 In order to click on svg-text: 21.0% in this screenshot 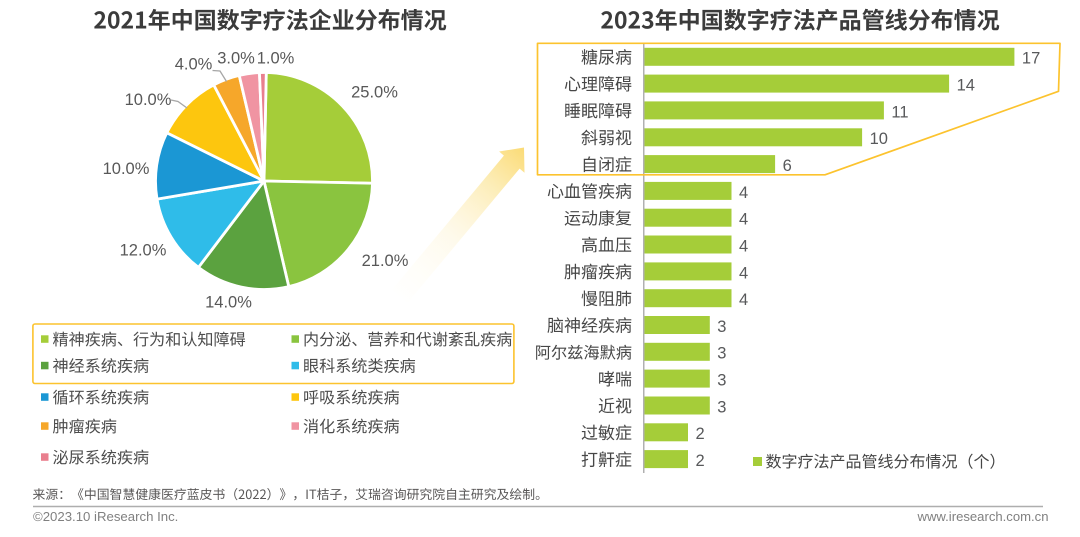, I will do `click(385, 261)`.